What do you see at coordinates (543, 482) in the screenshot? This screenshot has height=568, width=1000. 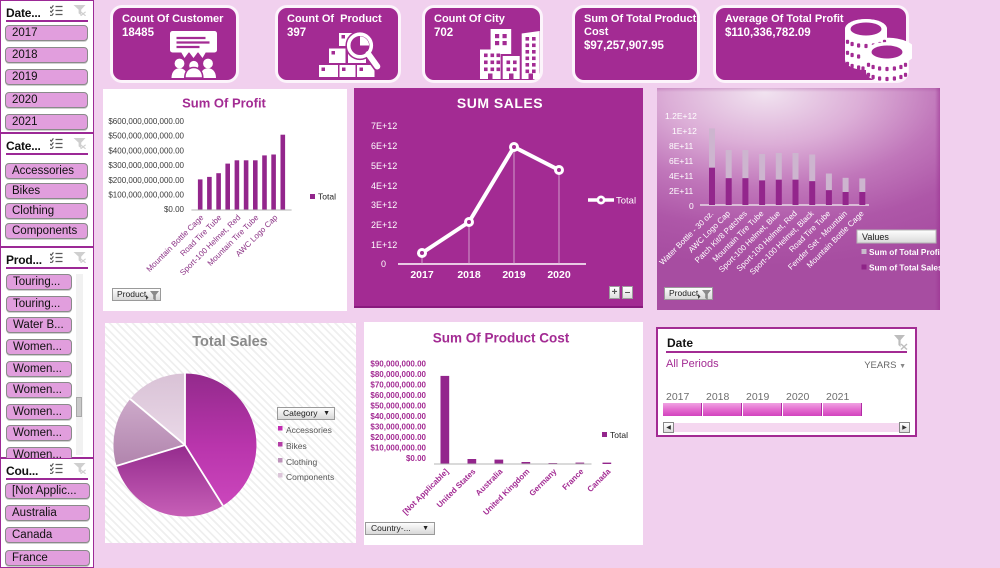 I see `svg-text: Germany` at bounding box center [543, 482].